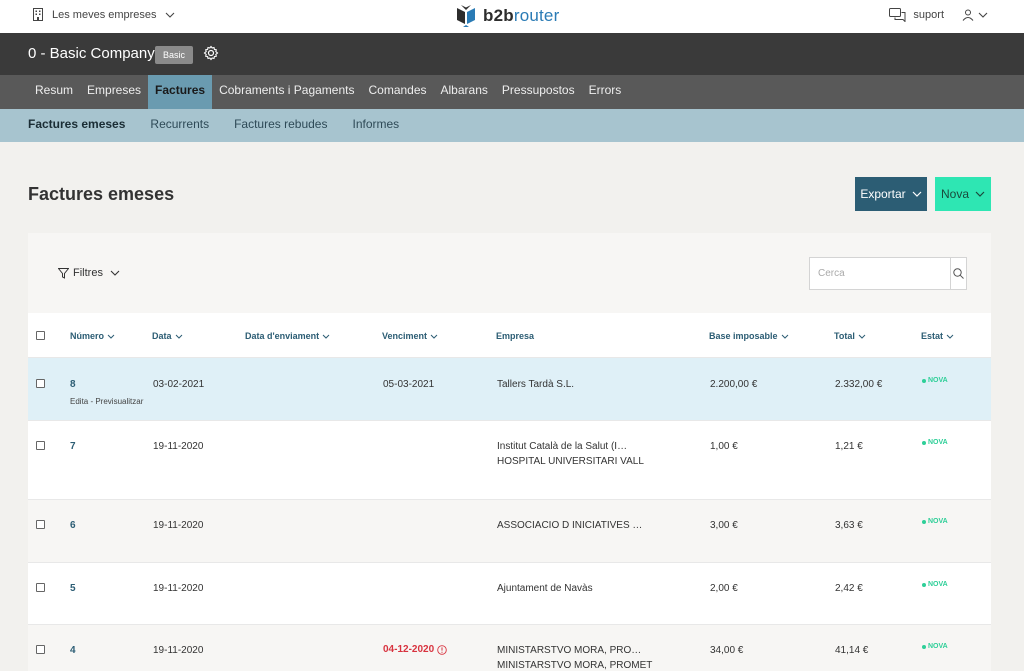 The height and width of the screenshot is (671, 1024). What do you see at coordinates (932, 336) in the screenshot?
I see `header-status-label: Estat` at bounding box center [932, 336].